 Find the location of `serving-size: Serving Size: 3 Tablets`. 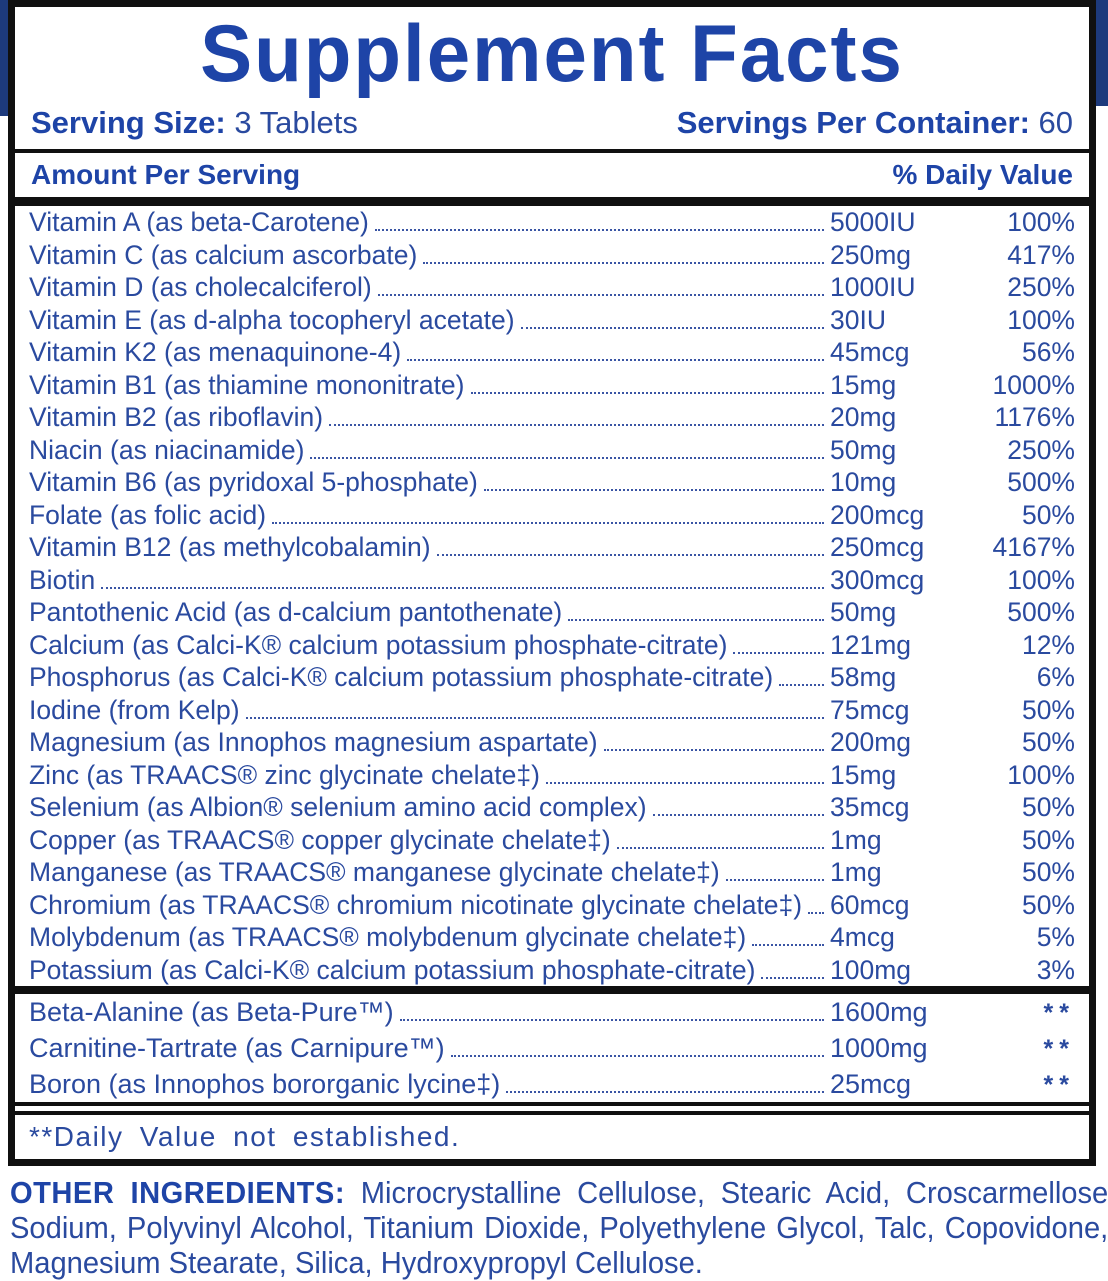

serving-size: Serving Size: 3 Tablets is located at coordinates (194, 123).